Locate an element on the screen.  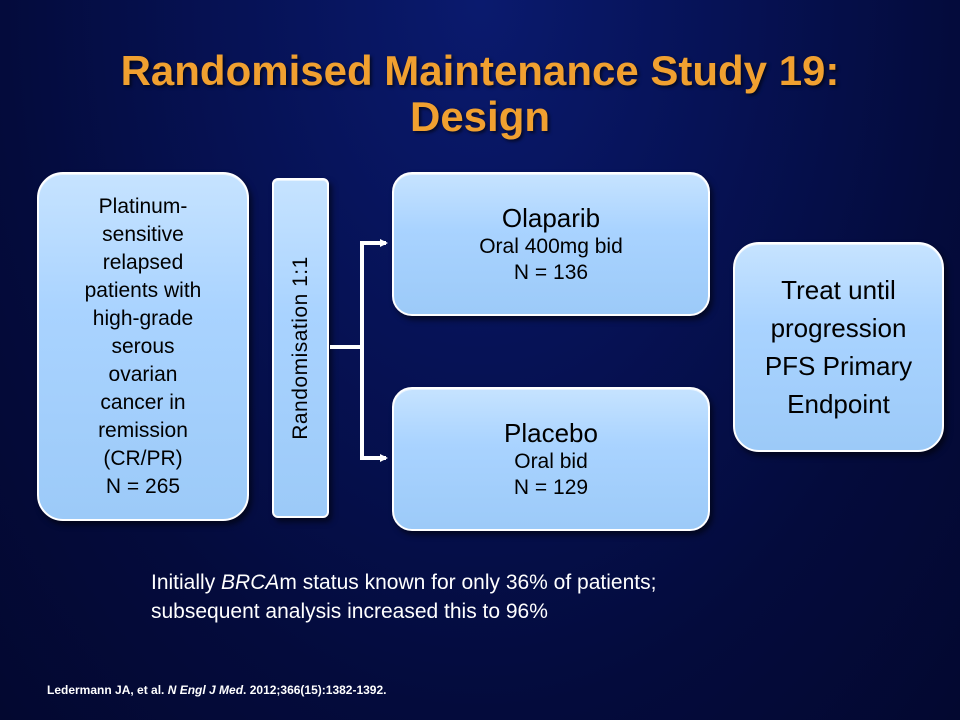
population-count: N = 265 is located at coordinates (143, 486).